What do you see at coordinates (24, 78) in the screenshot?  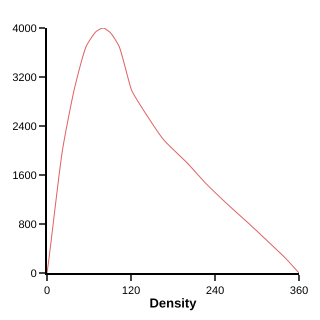 I see `y-tick-label: 3200` at bounding box center [24, 78].